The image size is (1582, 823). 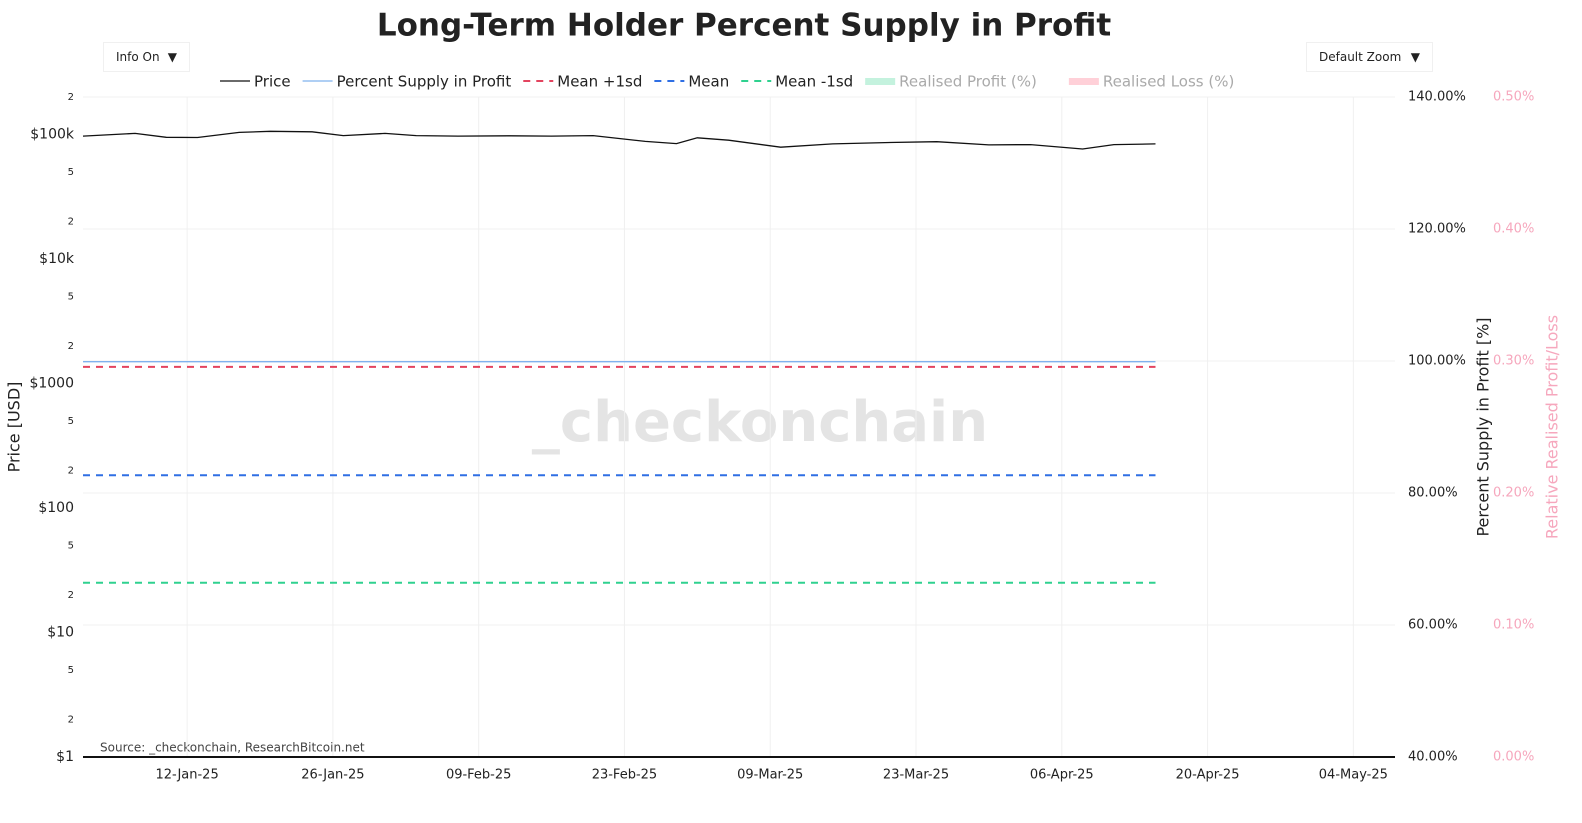 What do you see at coordinates (1433, 493) in the screenshot?
I see `y2-tick-label: 80.00%` at bounding box center [1433, 493].